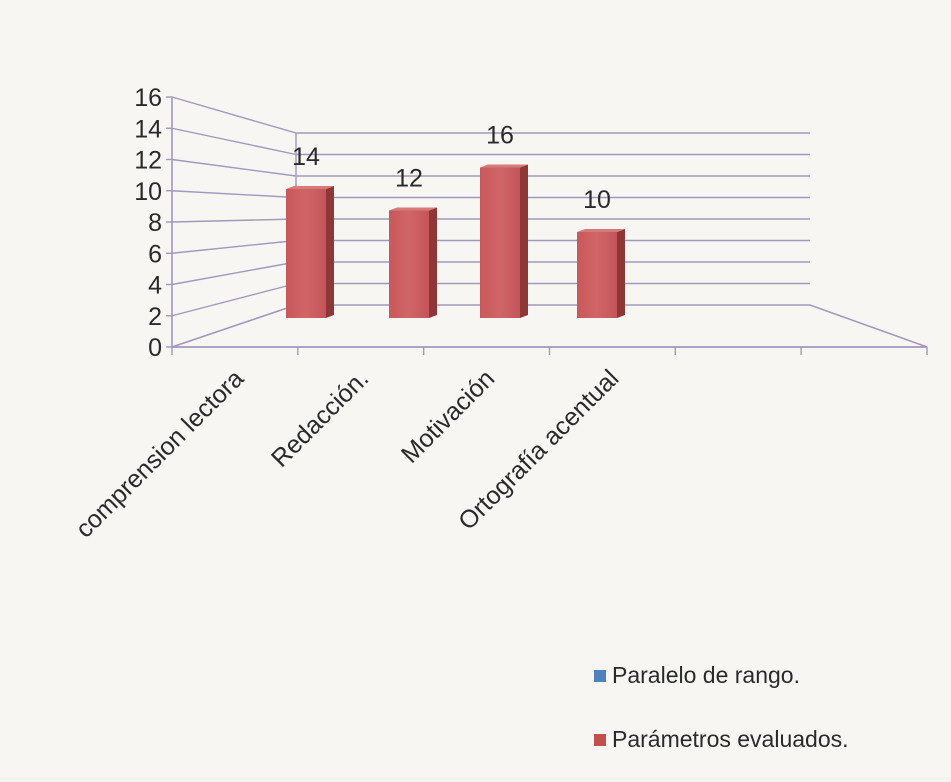 The height and width of the screenshot is (782, 951). What do you see at coordinates (155, 223) in the screenshot?
I see `y-tick-label: 8` at bounding box center [155, 223].